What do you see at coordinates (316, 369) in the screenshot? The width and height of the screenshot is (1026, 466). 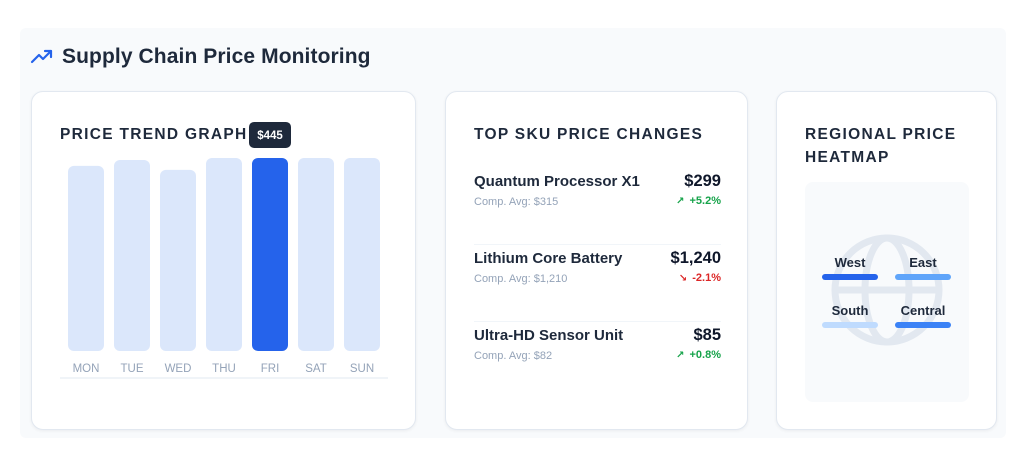 I see `x-tick-label: SAT` at bounding box center [316, 369].